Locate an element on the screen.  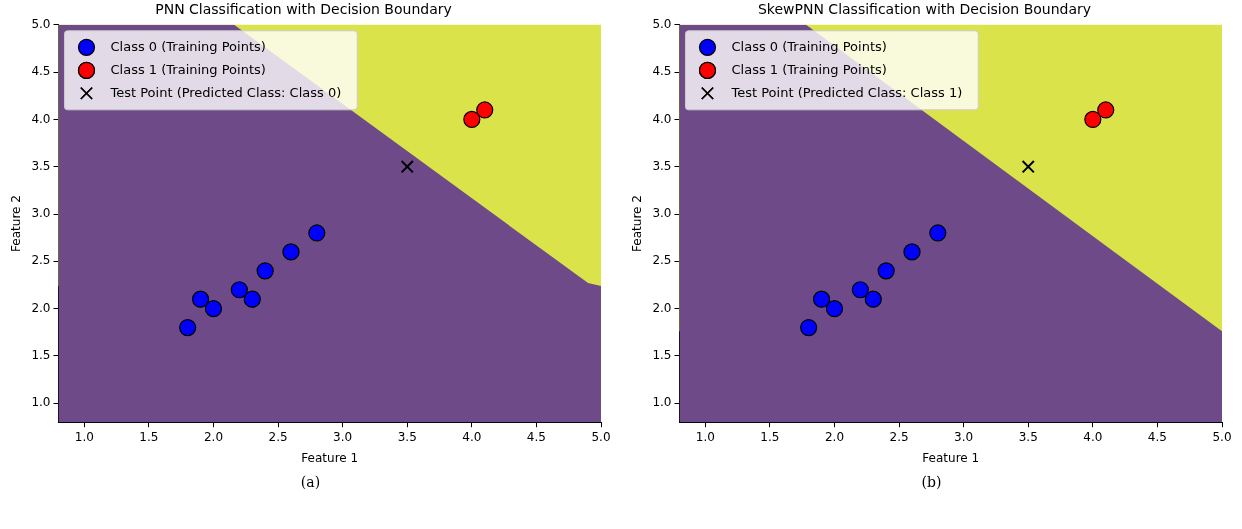
text: (a) is located at coordinates (310, 482).